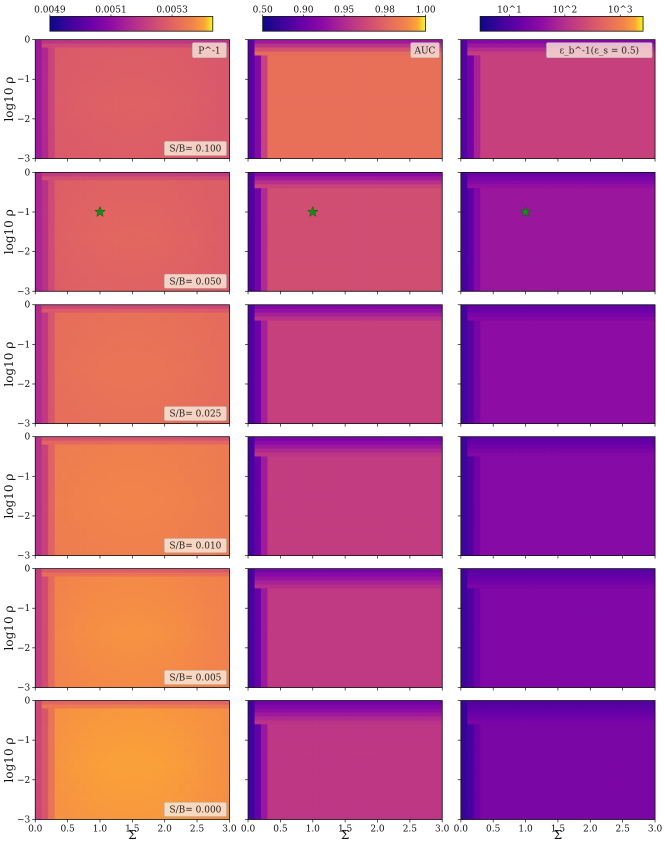  I want to click on star-marker, so click(100, 211).